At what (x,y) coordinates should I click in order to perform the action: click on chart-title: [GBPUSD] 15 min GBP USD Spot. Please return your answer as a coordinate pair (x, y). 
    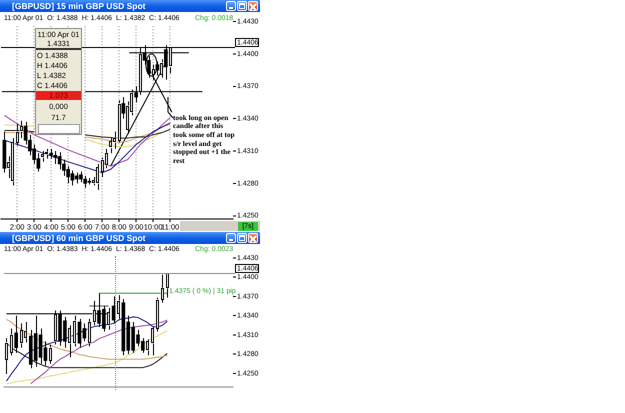
    Looking at the image, I should click on (79, 6).